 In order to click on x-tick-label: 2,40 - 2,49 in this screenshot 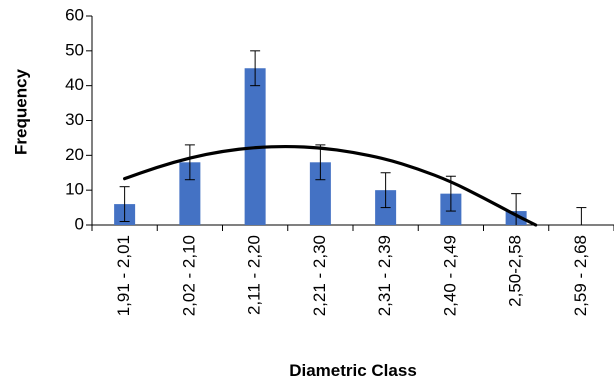, I will do `click(449, 275)`.